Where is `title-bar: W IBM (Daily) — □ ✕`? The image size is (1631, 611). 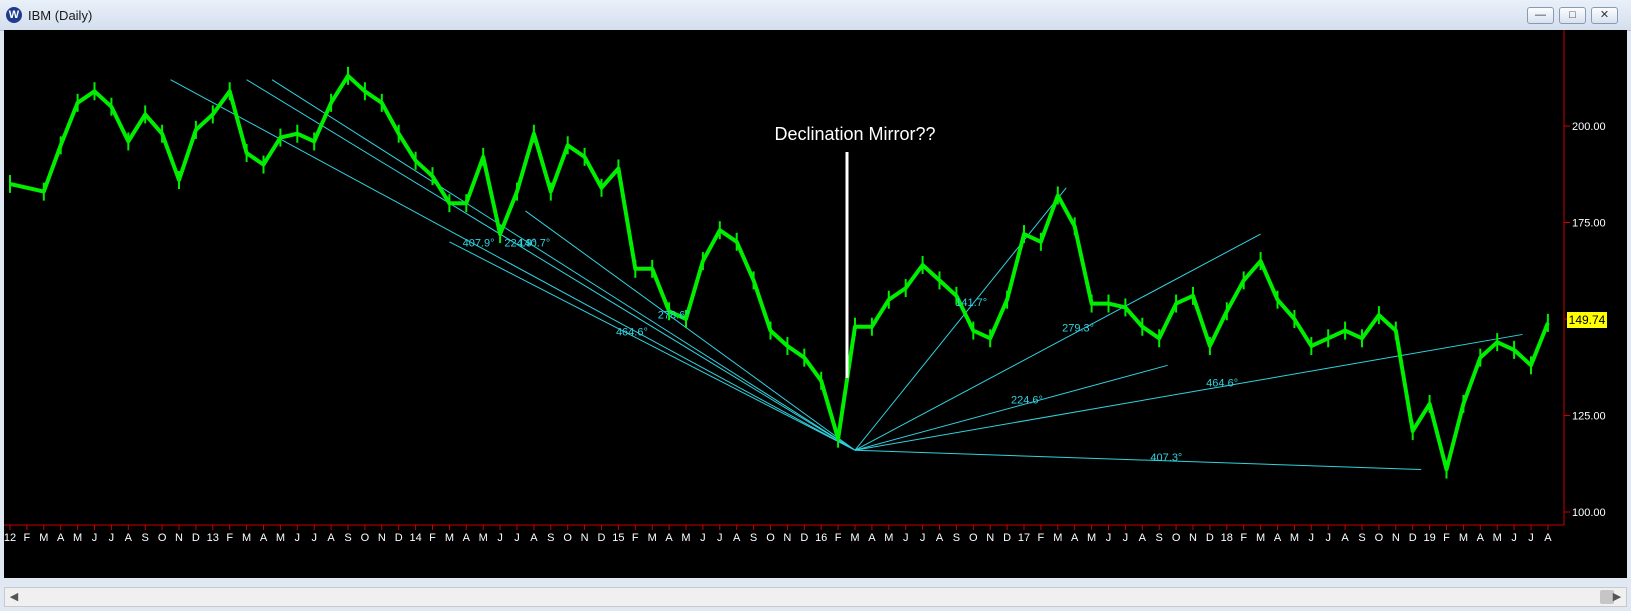 title-bar: W IBM (Daily) — □ ✕ is located at coordinates (815, 15).